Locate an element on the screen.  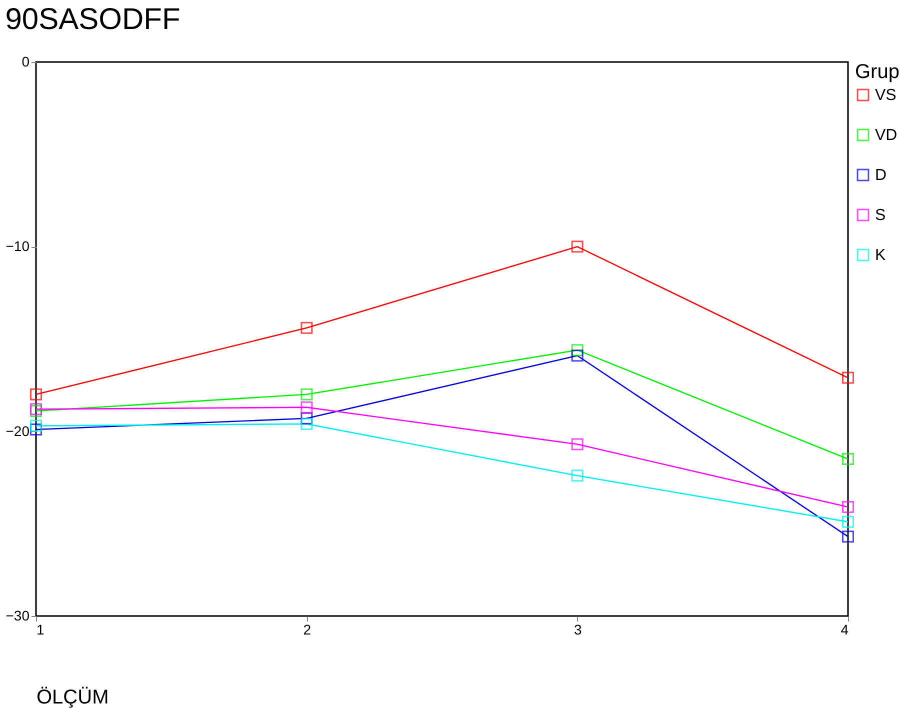
legend-label: VD is located at coordinates (886, 135).